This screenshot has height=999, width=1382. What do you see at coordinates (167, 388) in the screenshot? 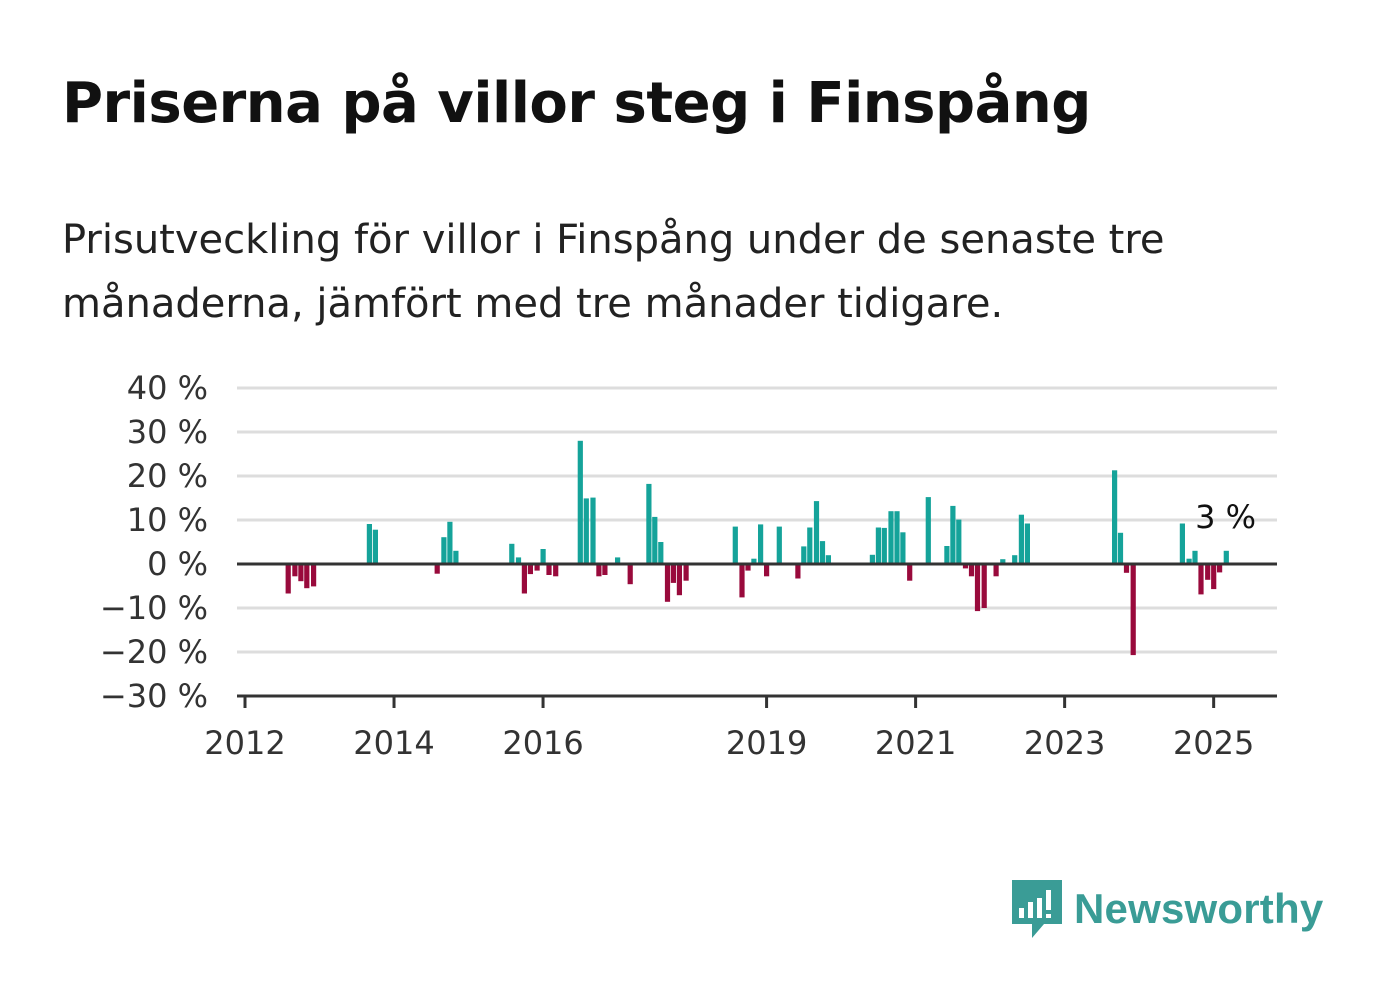
I see `y-tick-label: 40 %` at bounding box center [167, 388].